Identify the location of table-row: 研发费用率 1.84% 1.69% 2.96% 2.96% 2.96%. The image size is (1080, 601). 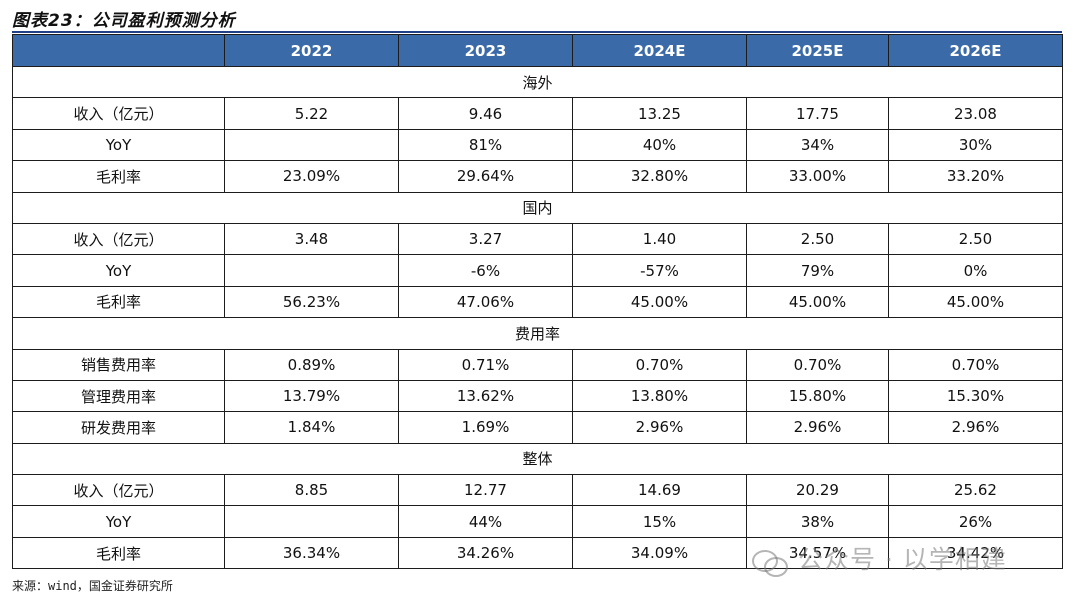
(537, 427).